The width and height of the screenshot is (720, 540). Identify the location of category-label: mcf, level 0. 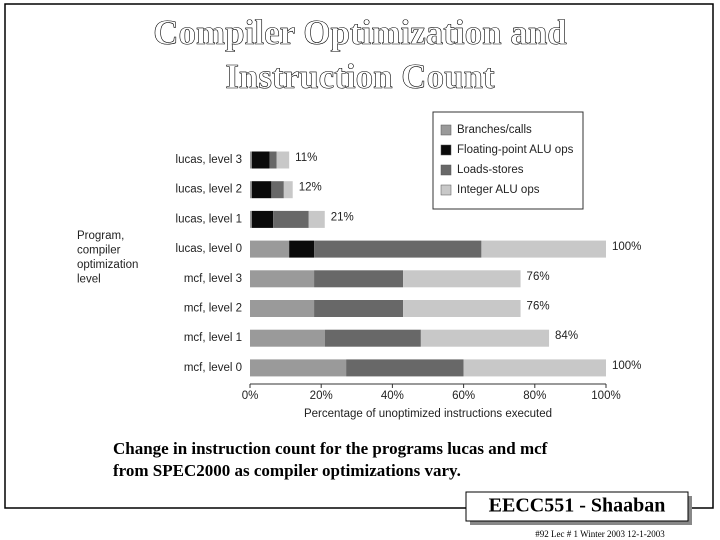
(213, 368).